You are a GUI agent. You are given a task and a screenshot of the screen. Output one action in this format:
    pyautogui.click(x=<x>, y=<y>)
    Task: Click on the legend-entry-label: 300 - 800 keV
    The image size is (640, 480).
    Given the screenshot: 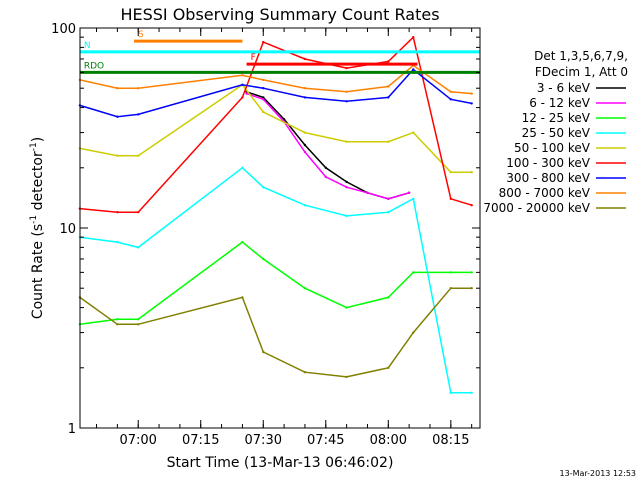 What is the action you would take?
    pyautogui.click(x=548, y=178)
    